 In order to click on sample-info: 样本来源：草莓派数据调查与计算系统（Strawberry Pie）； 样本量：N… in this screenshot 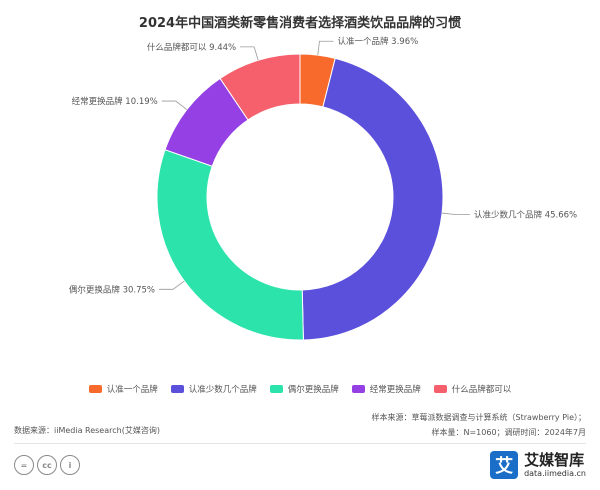, I will do `click(479, 425)`.